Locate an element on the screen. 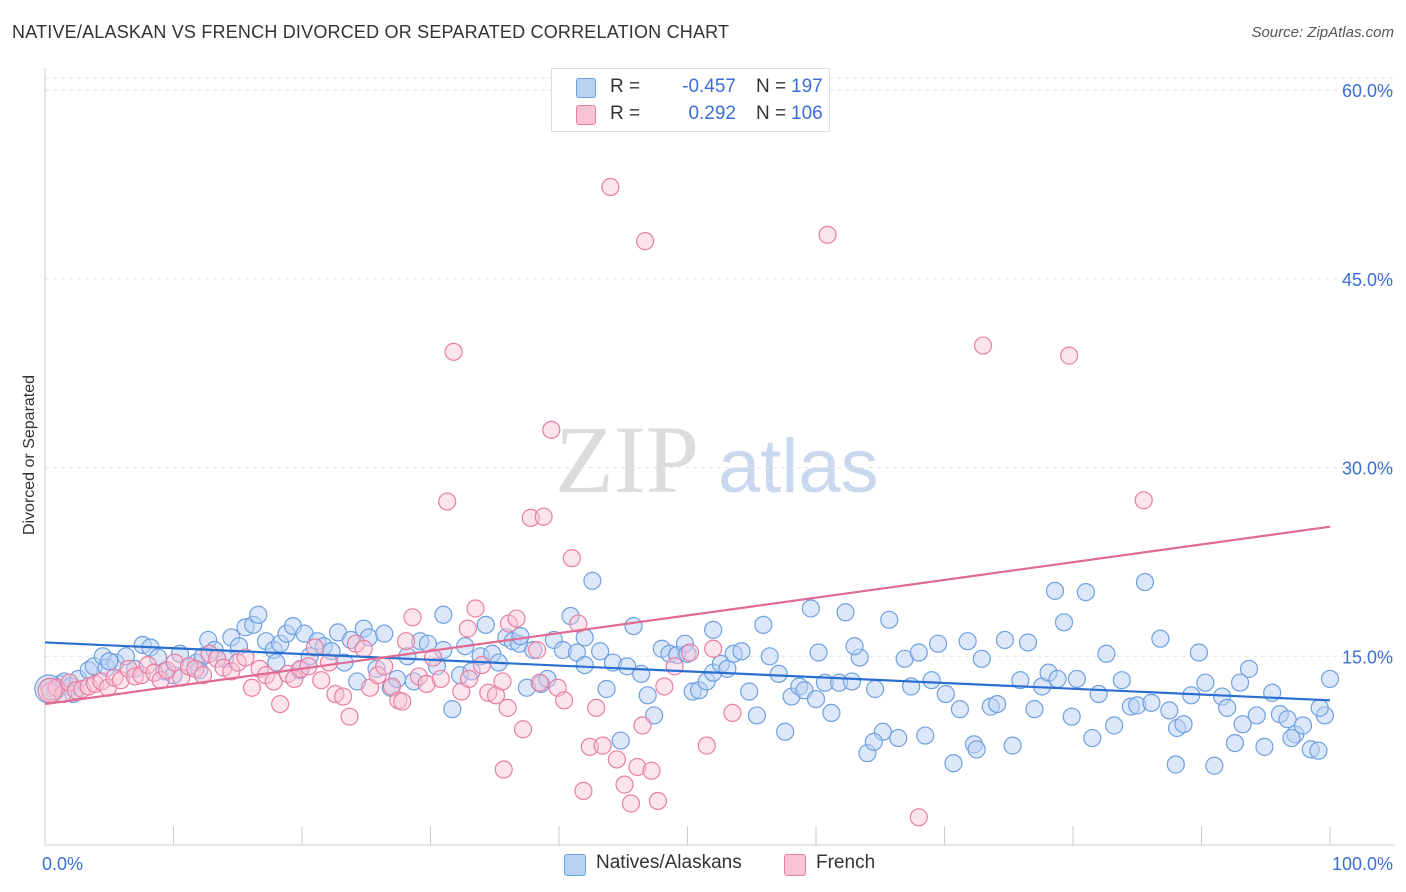 This screenshot has height=892, width=1406. legend-swatch-french is located at coordinates (586, 115).